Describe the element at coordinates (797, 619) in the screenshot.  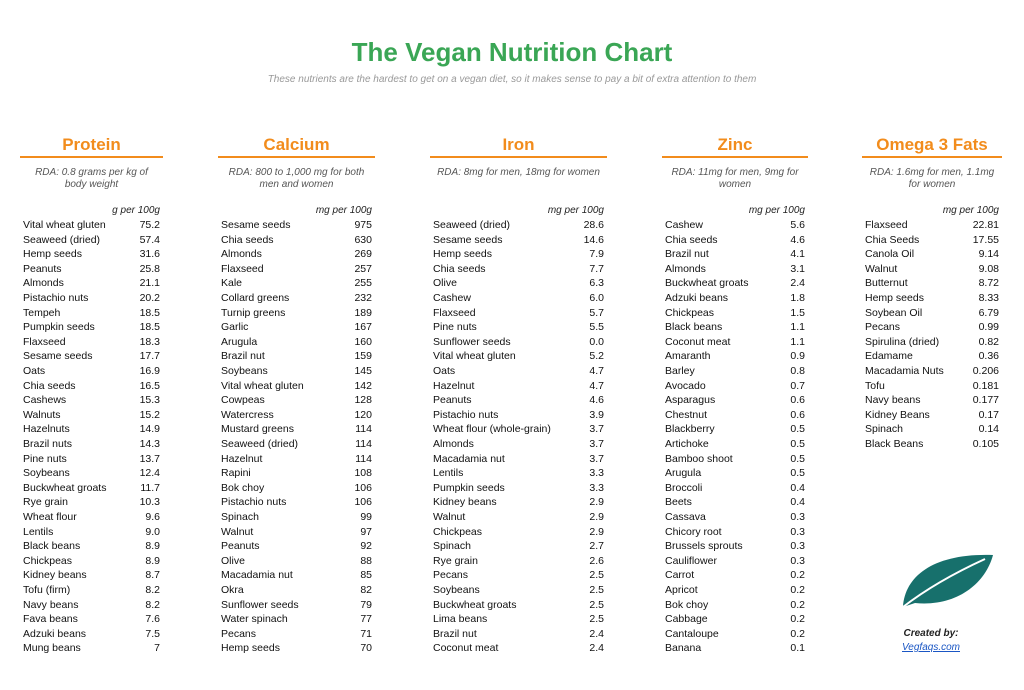
I see `food-value: 0.2` at that location.